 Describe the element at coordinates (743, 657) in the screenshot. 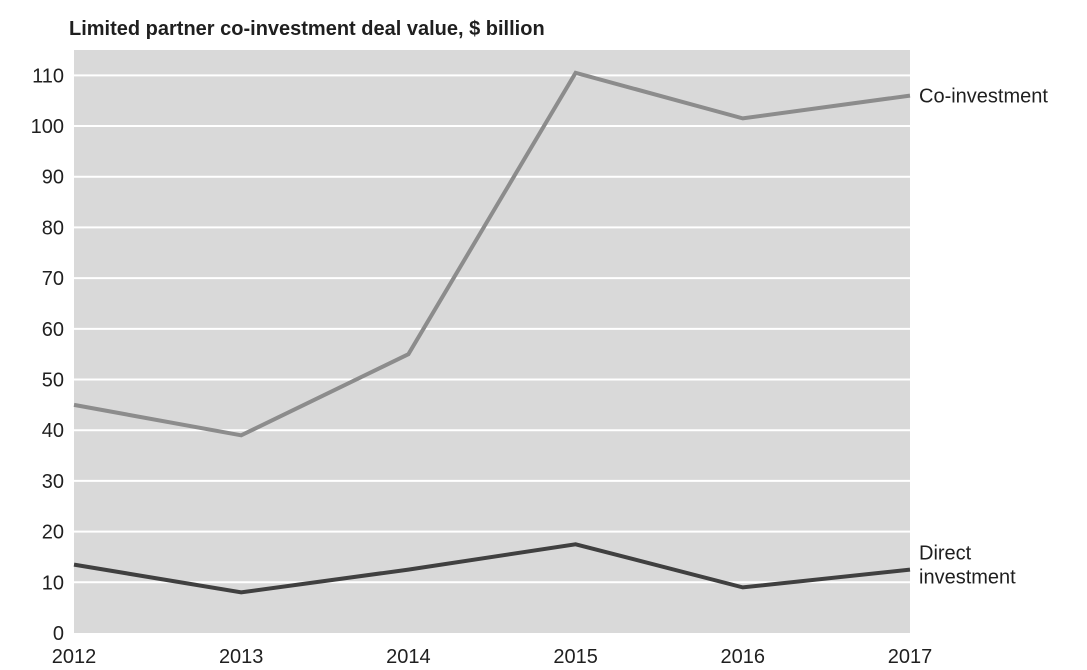

I see `x-tick-label-2016: 2016` at that location.